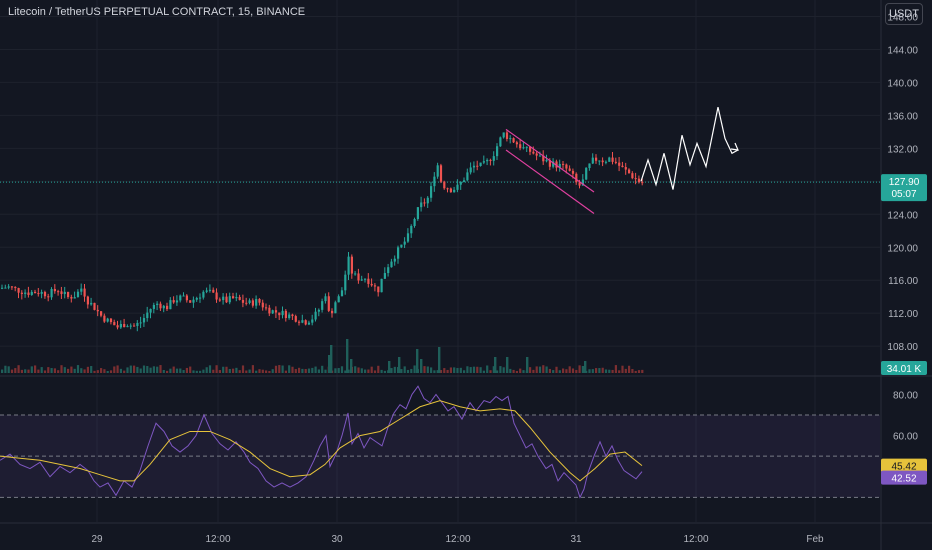  What do you see at coordinates (903, 314) in the screenshot?
I see `y-tick-label: 112.00` at bounding box center [903, 314].